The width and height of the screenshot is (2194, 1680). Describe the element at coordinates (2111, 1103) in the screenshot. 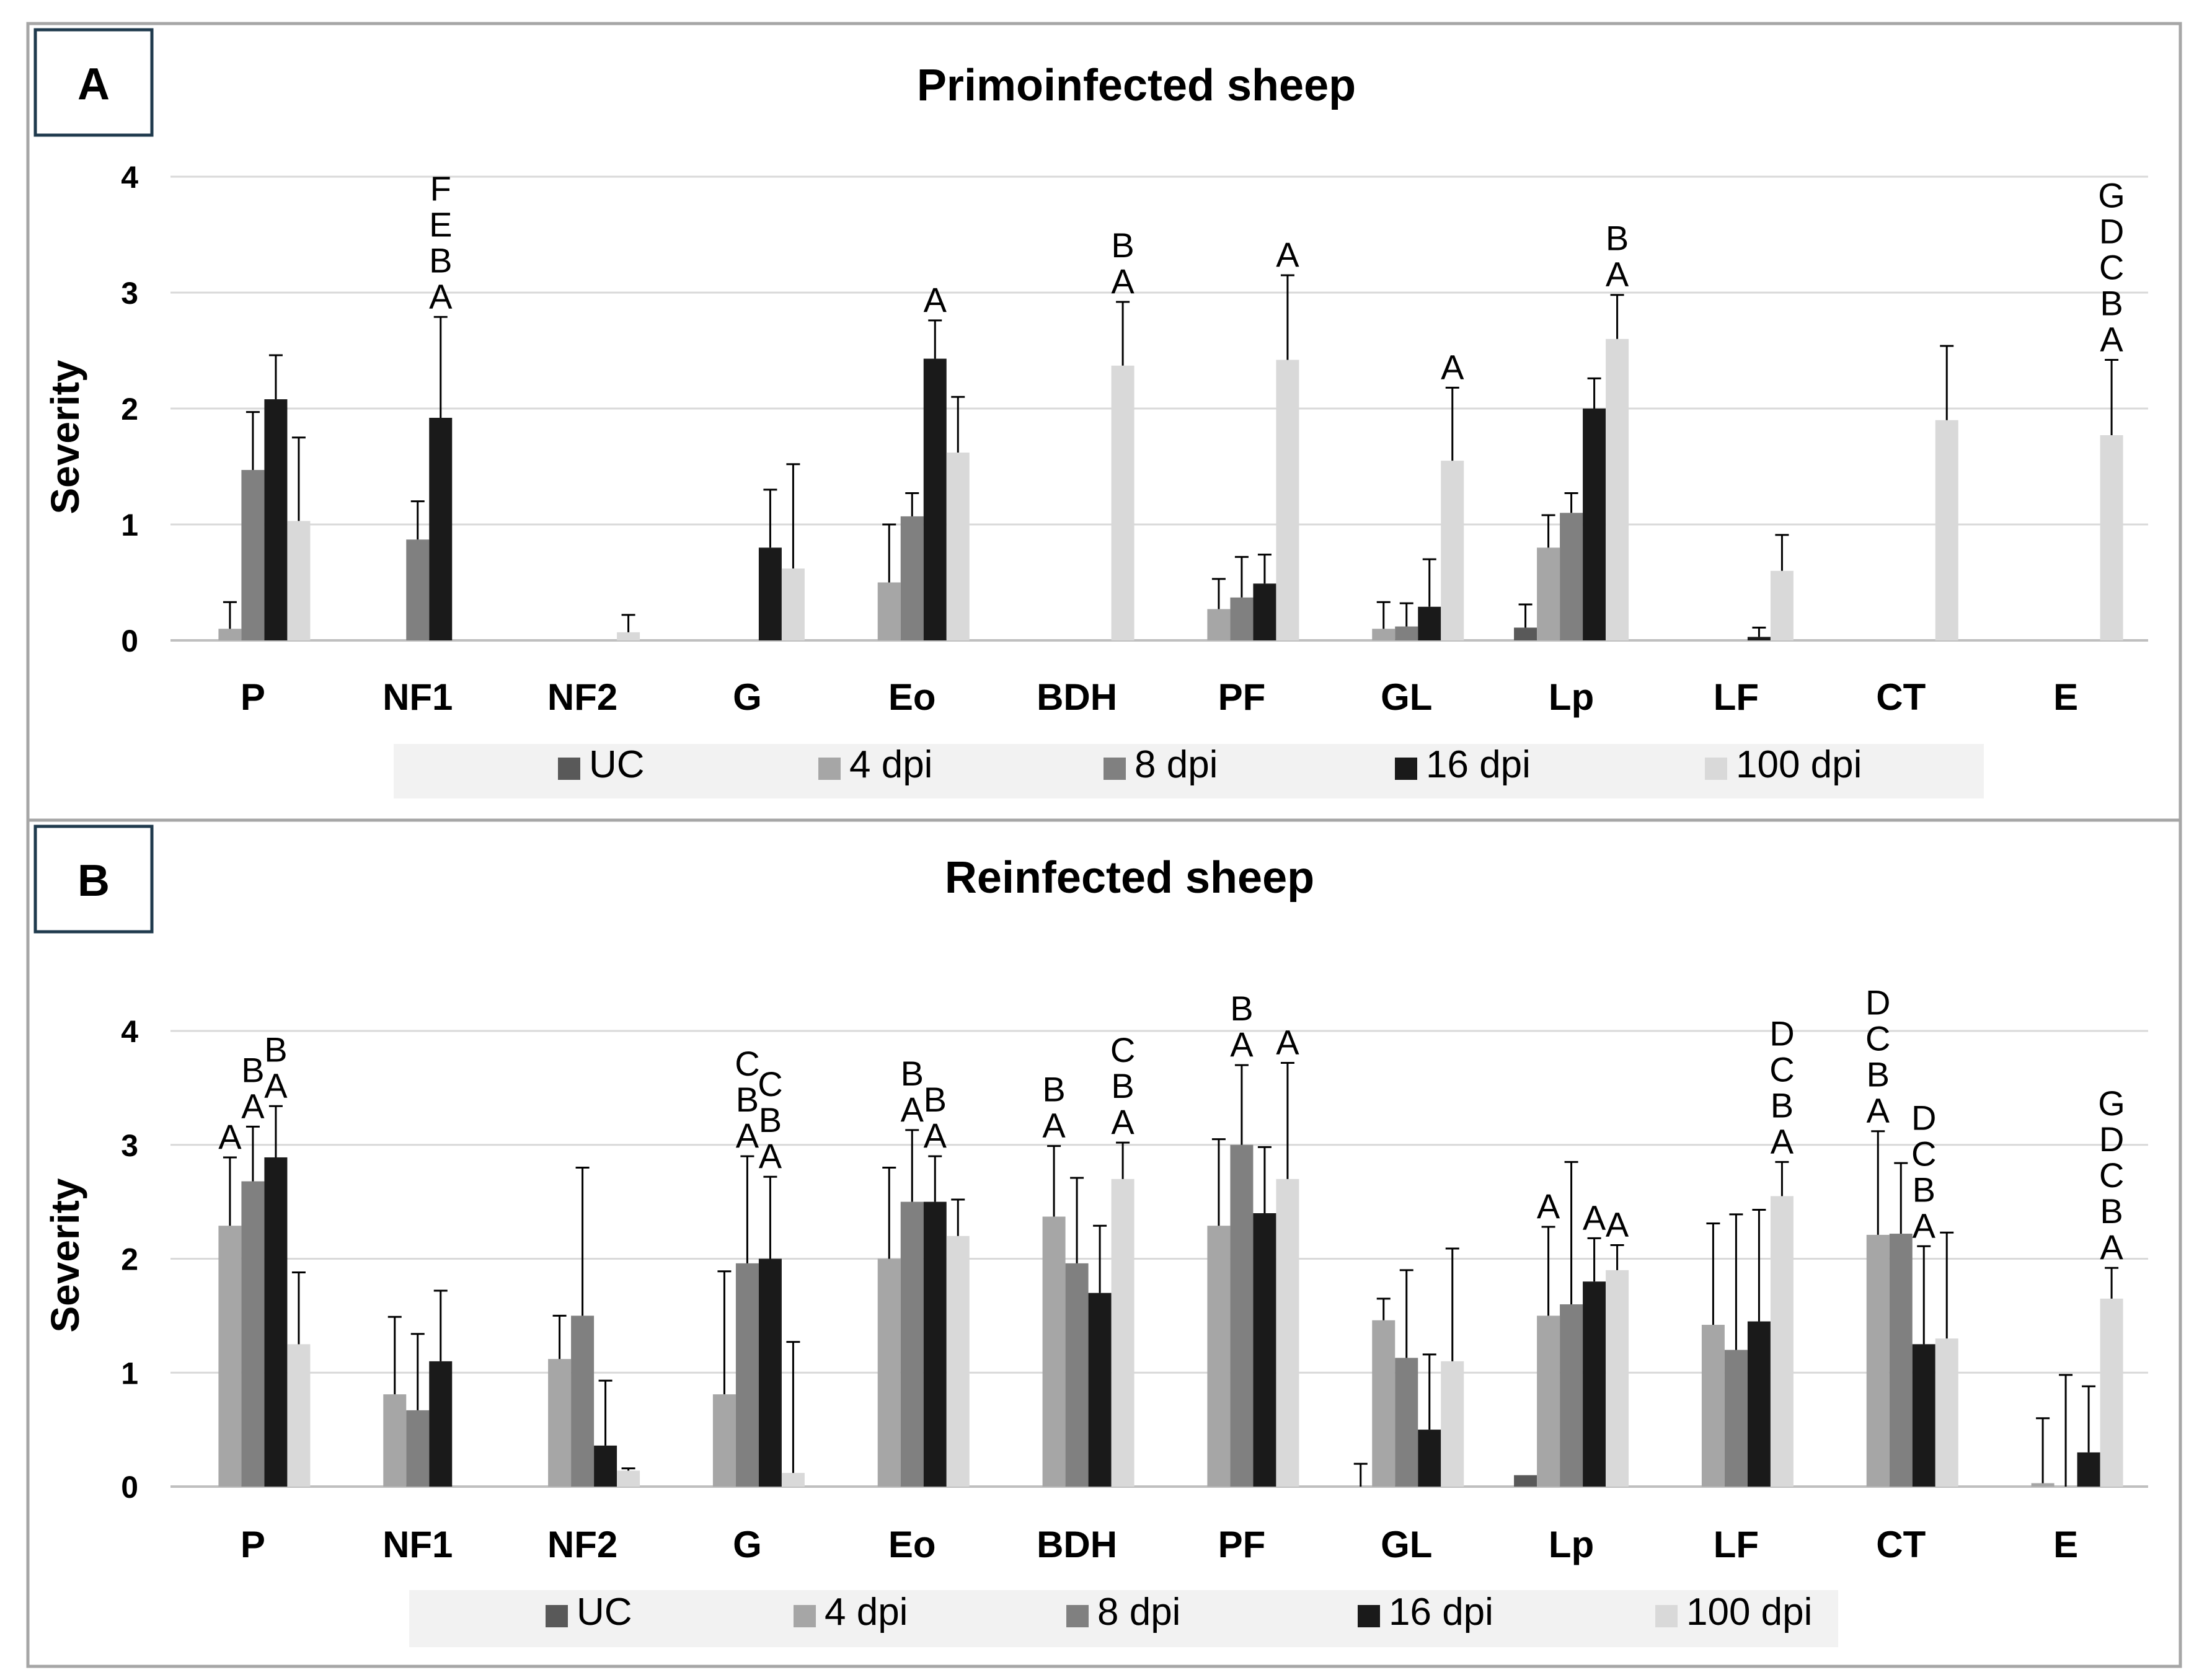

I see `significance-letter: G` at that location.